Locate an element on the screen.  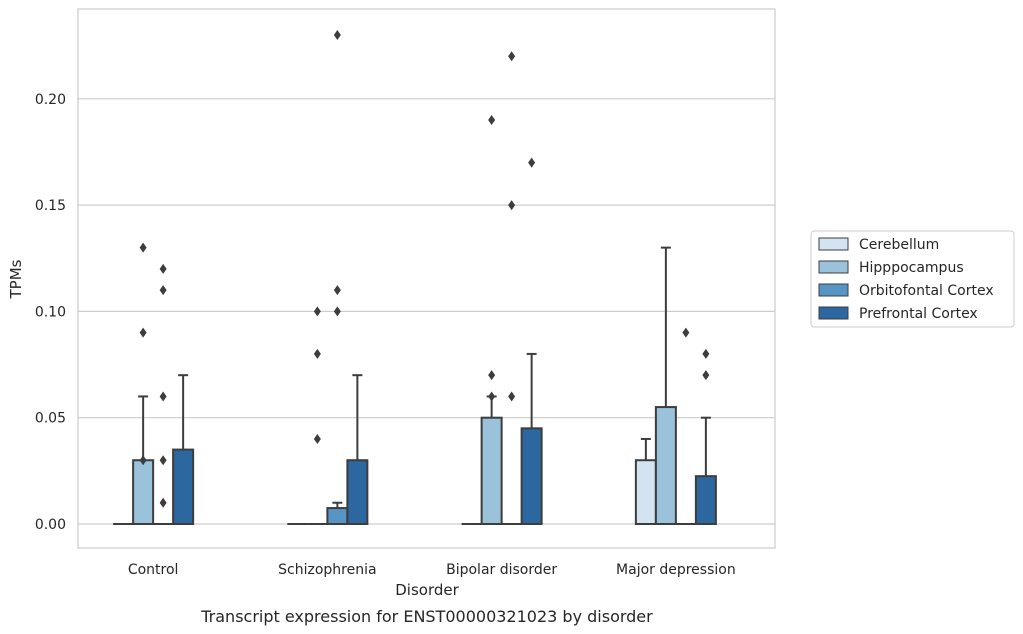
x-tick-label: Schizophrenia is located at coordinates (327, 570).